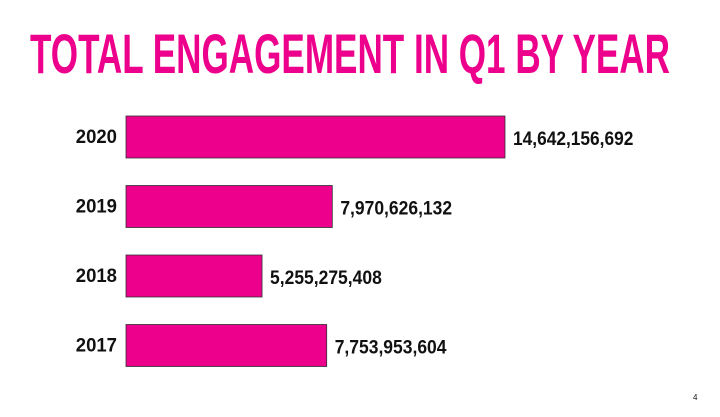  What do you see at coordinates (350, 53) in the screenshot?
I see `chart-title: TOTAL ENGAGEMENT IN Q1 BY YEAR` at bounding box center [350, 53].